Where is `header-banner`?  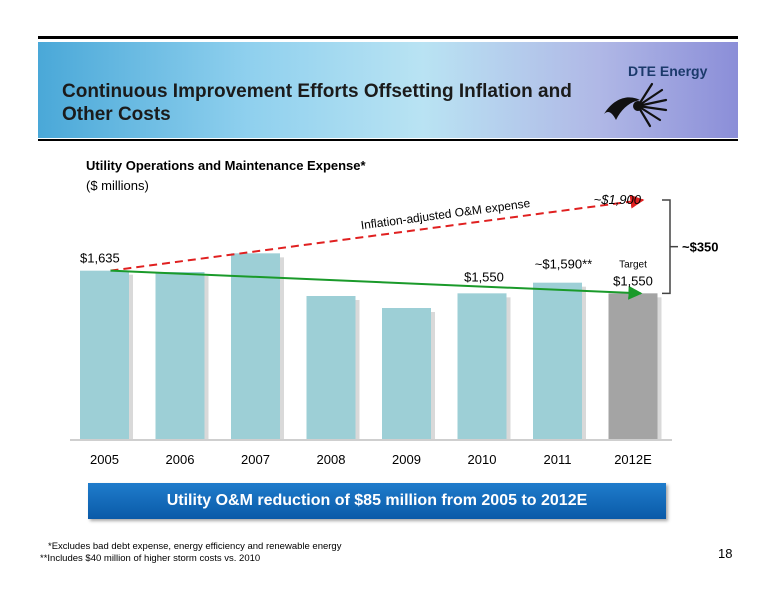 header-banner is located at coordinates (388, 90).